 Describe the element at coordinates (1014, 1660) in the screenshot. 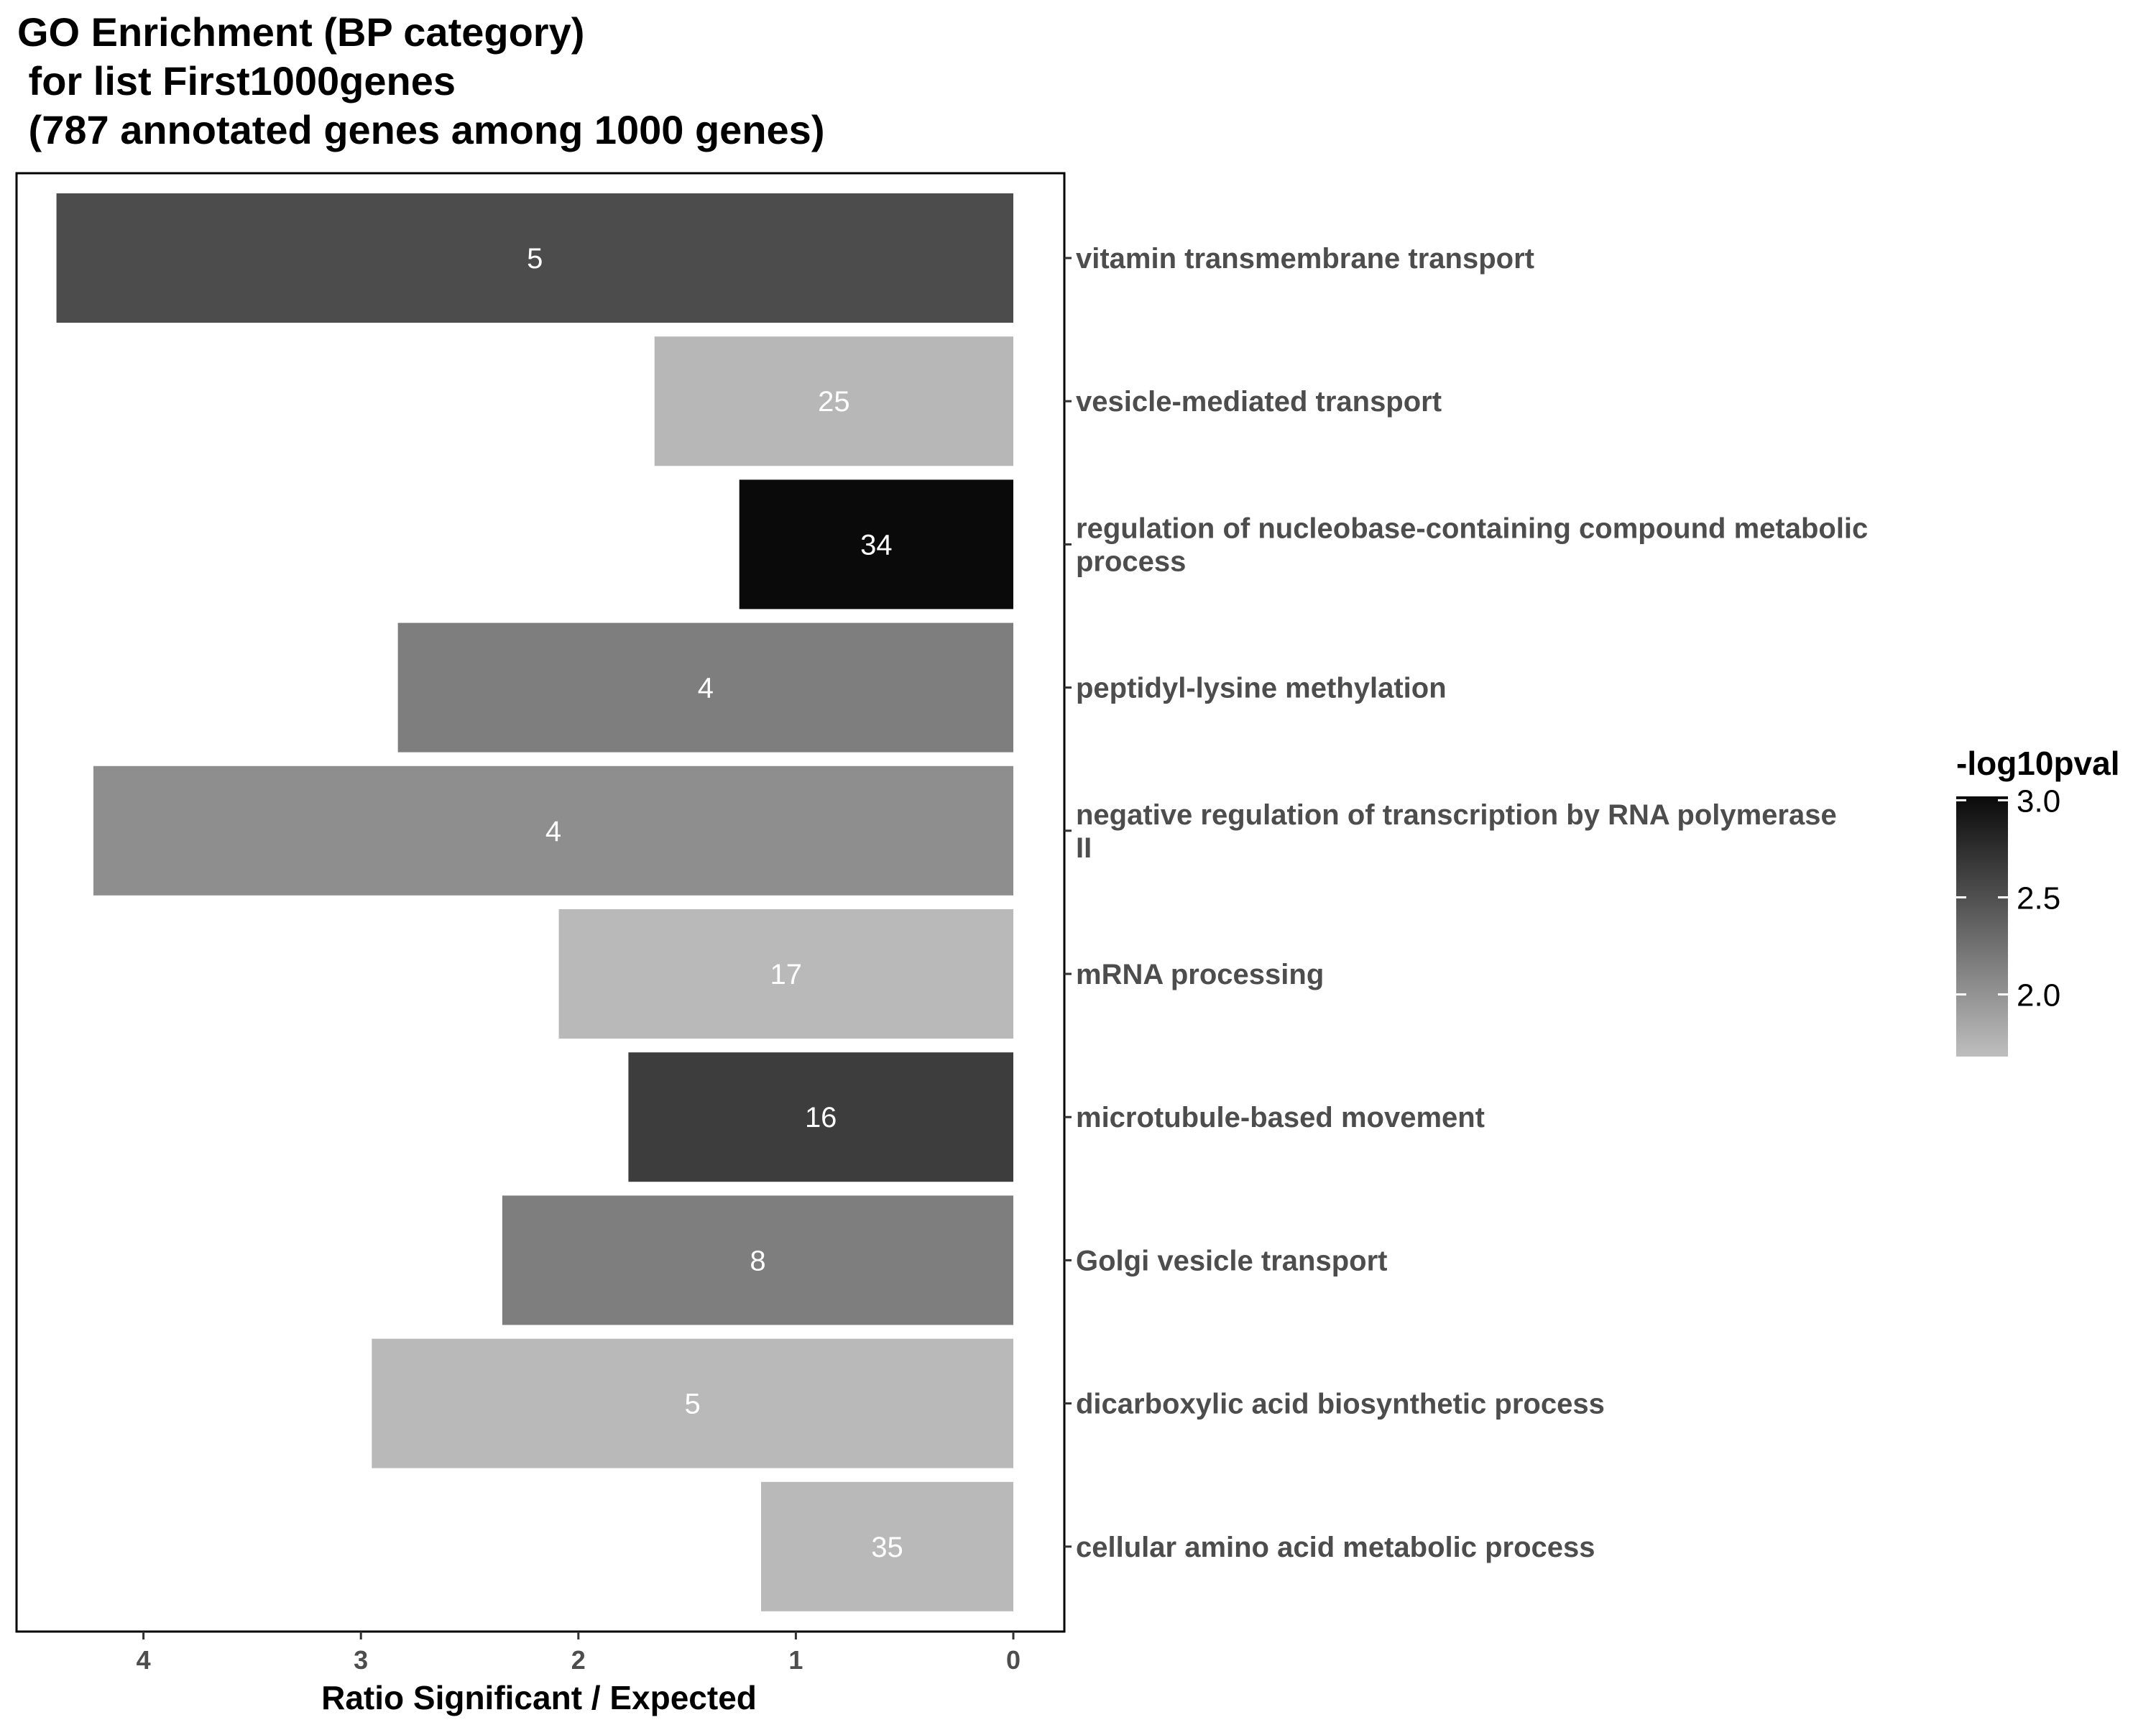

I see `x-tick-label-0: 0` at that location.